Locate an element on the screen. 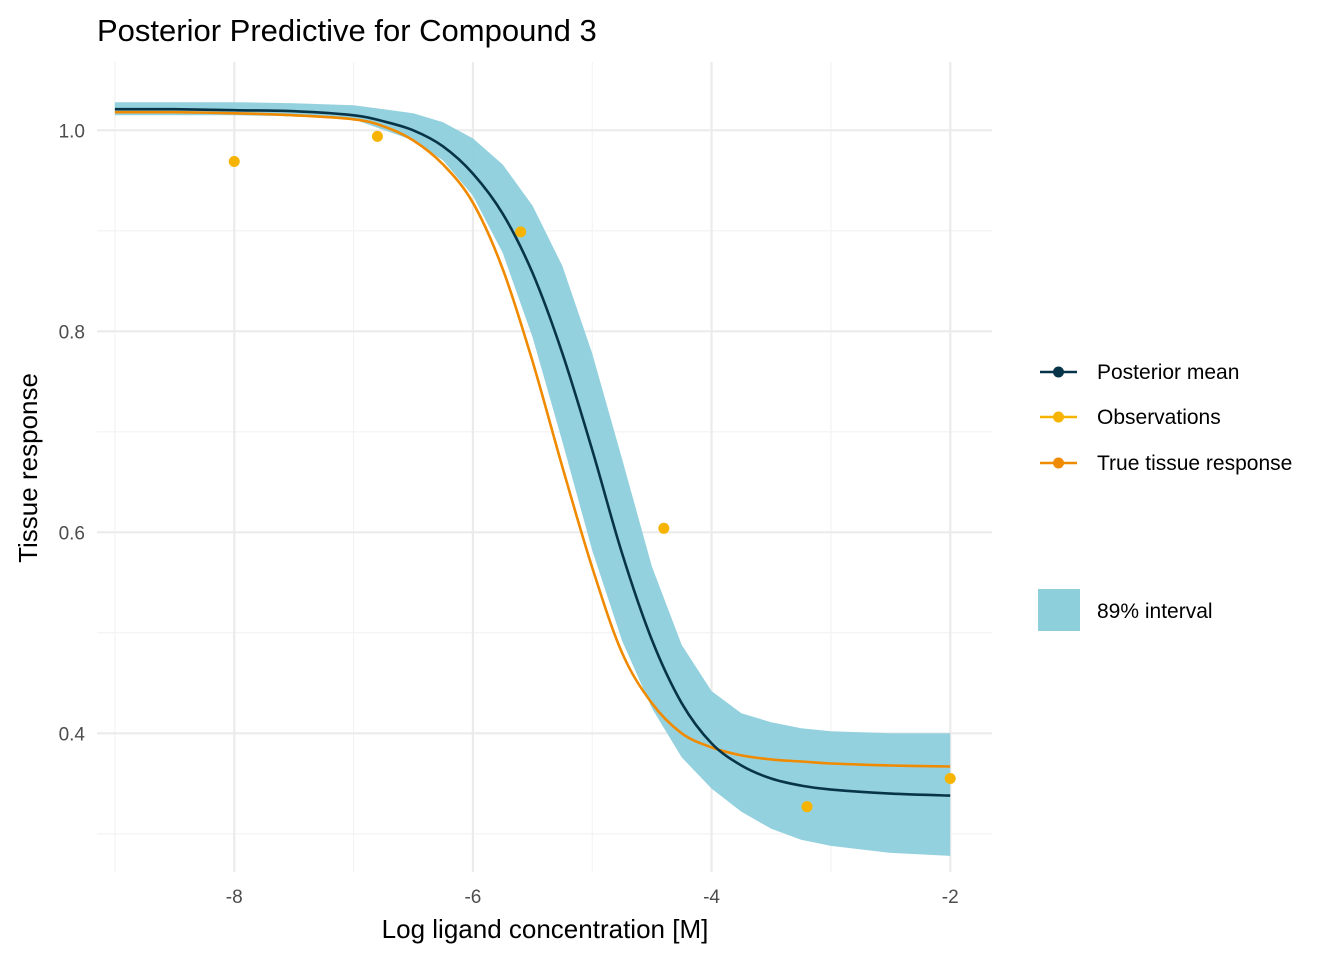 The width and height of the screenshot is (1344, 960). y-tick-label: 0.8 is located at coordinates (72, 332).